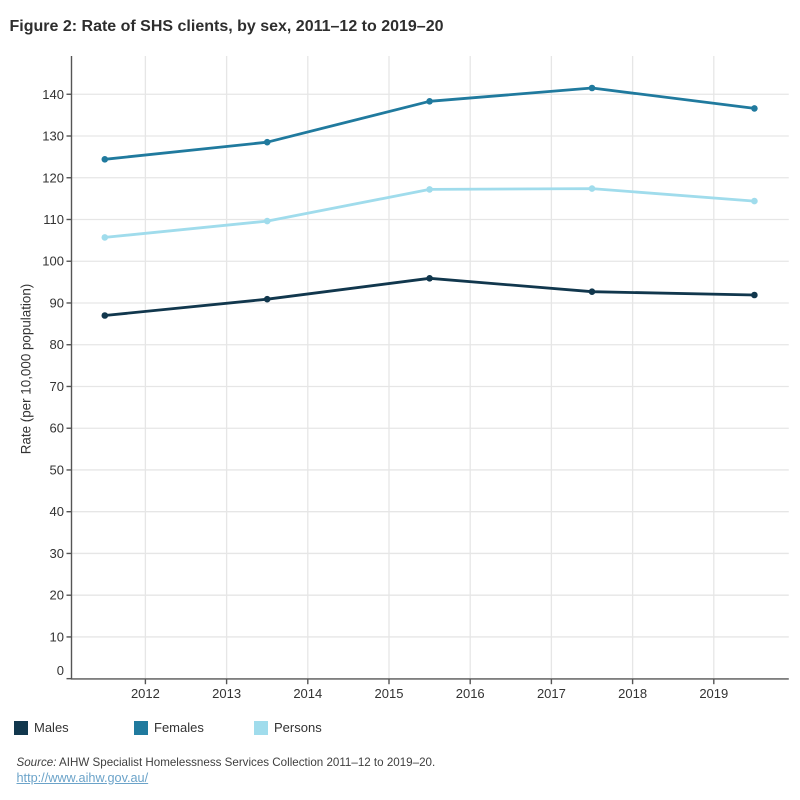  I want to click on svg-text: 2014, so click(307, 693).